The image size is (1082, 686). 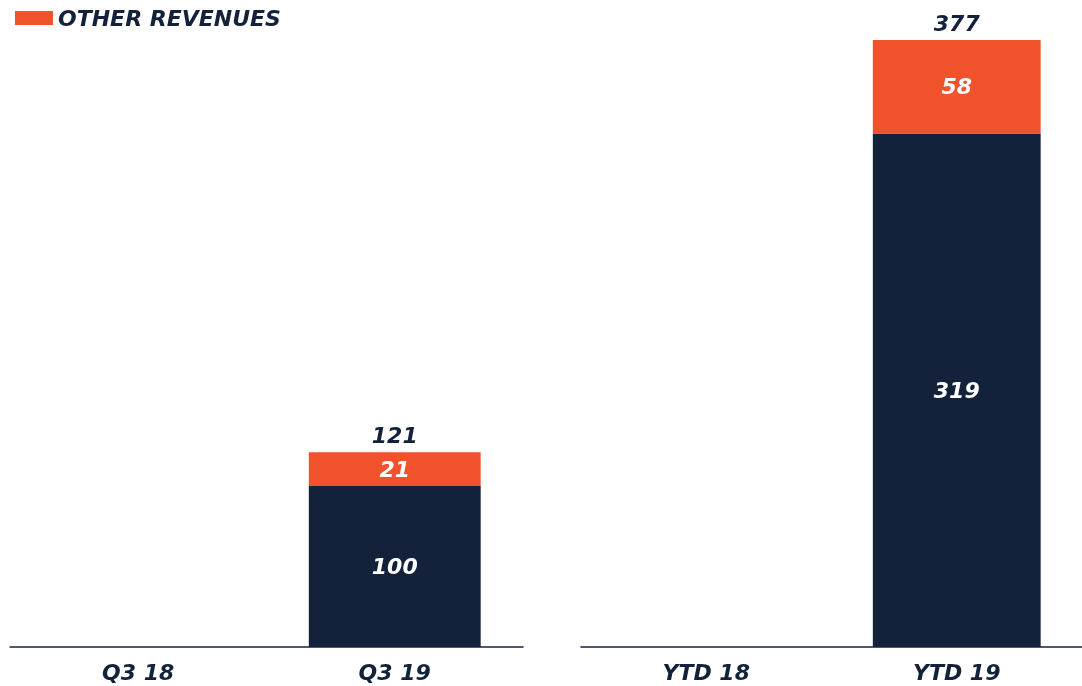 I want to click on x-tick-label: Q3 18, so click(x=138, y=672).